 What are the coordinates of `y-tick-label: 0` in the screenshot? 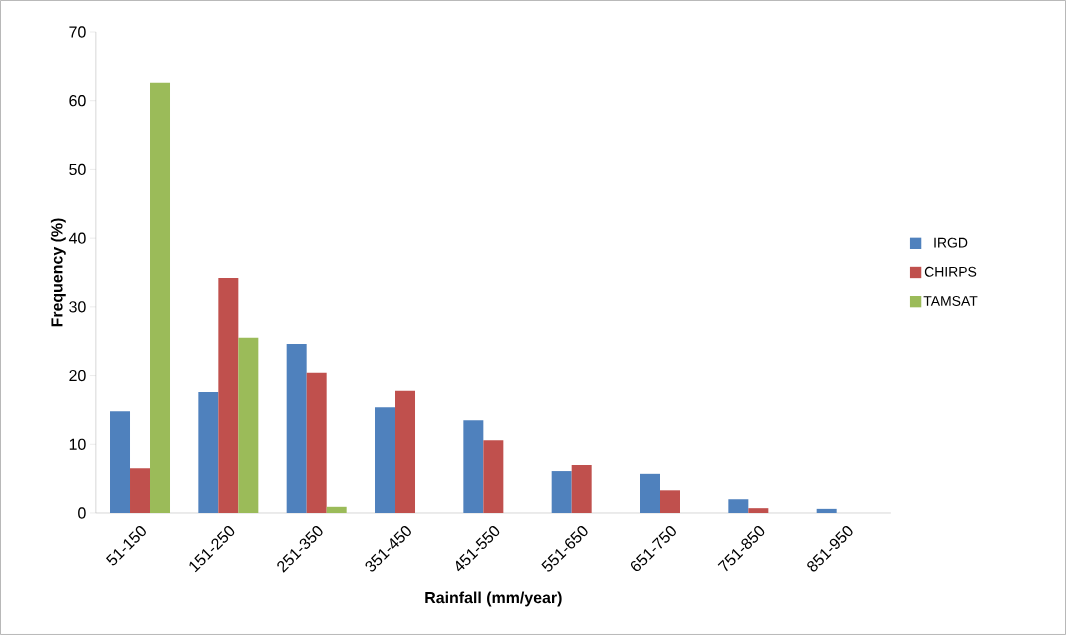 It's located at (82, 513).